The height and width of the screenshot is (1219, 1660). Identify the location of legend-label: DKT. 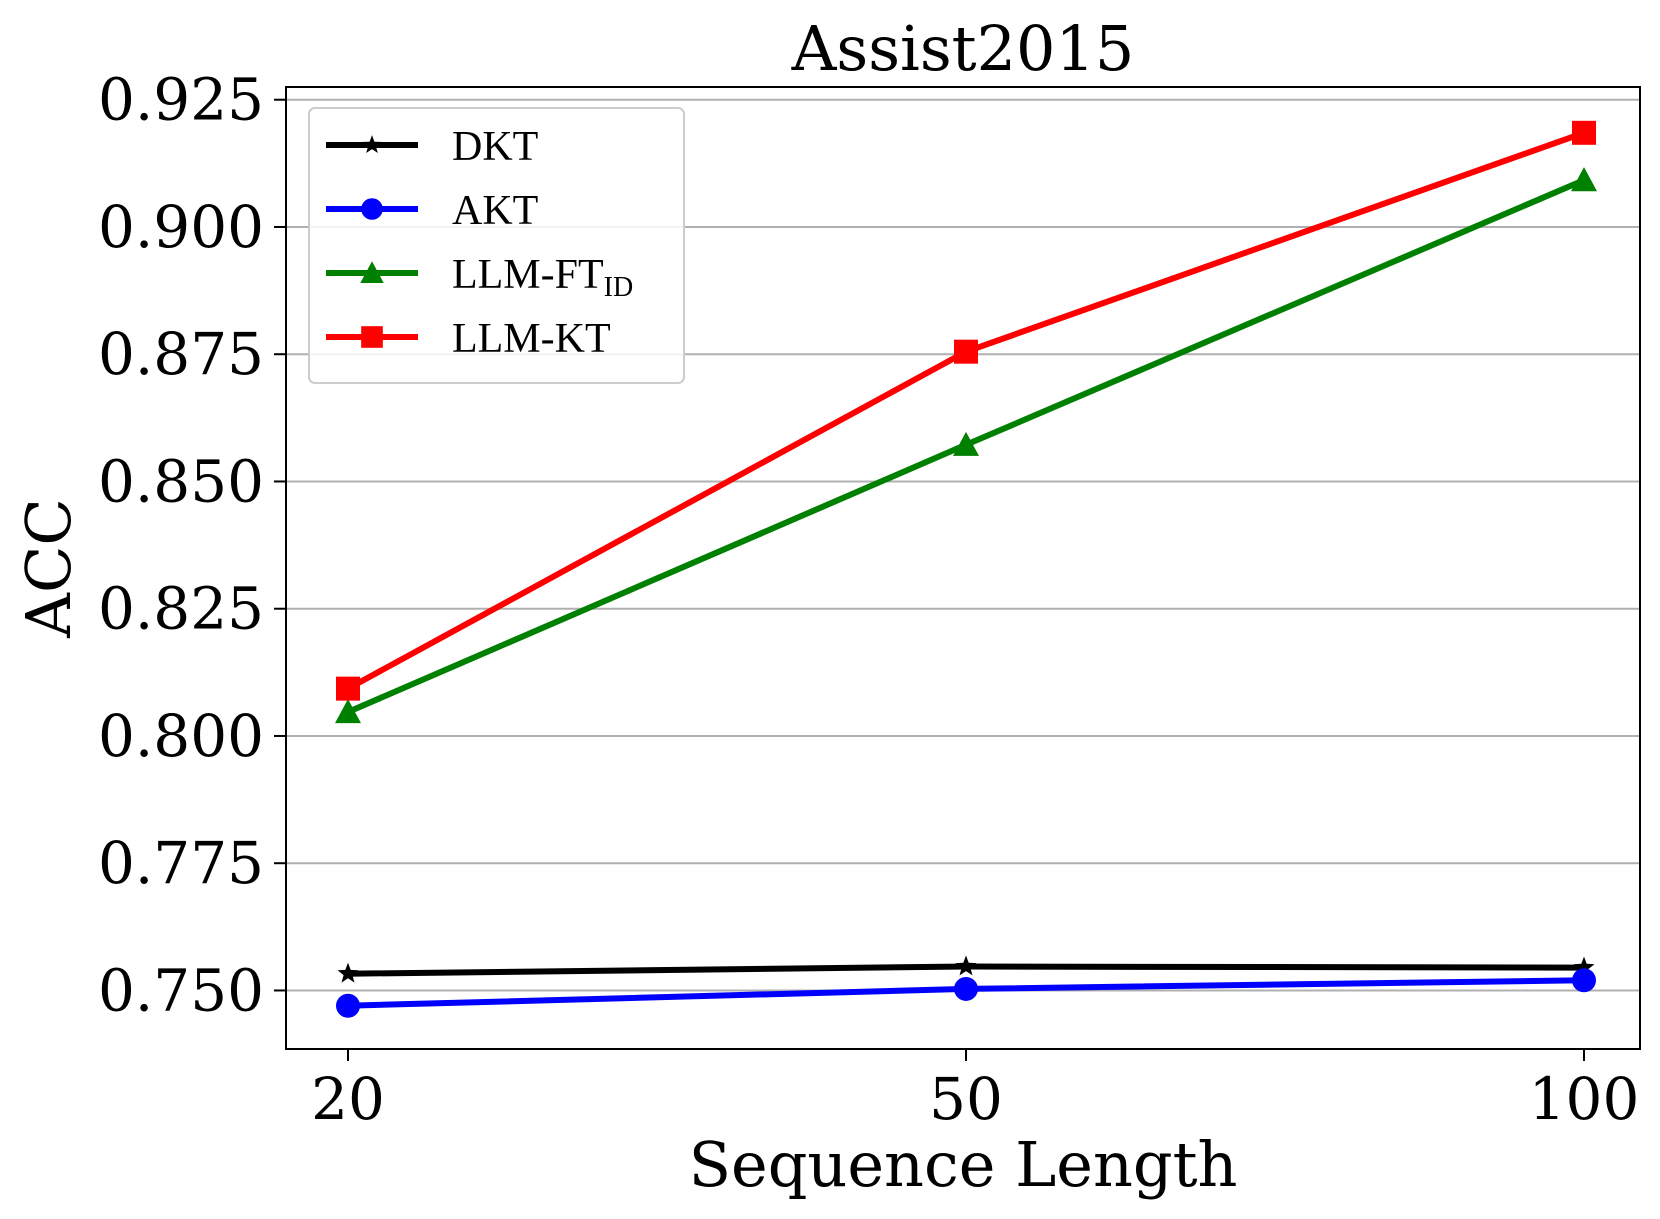
(495, 147).